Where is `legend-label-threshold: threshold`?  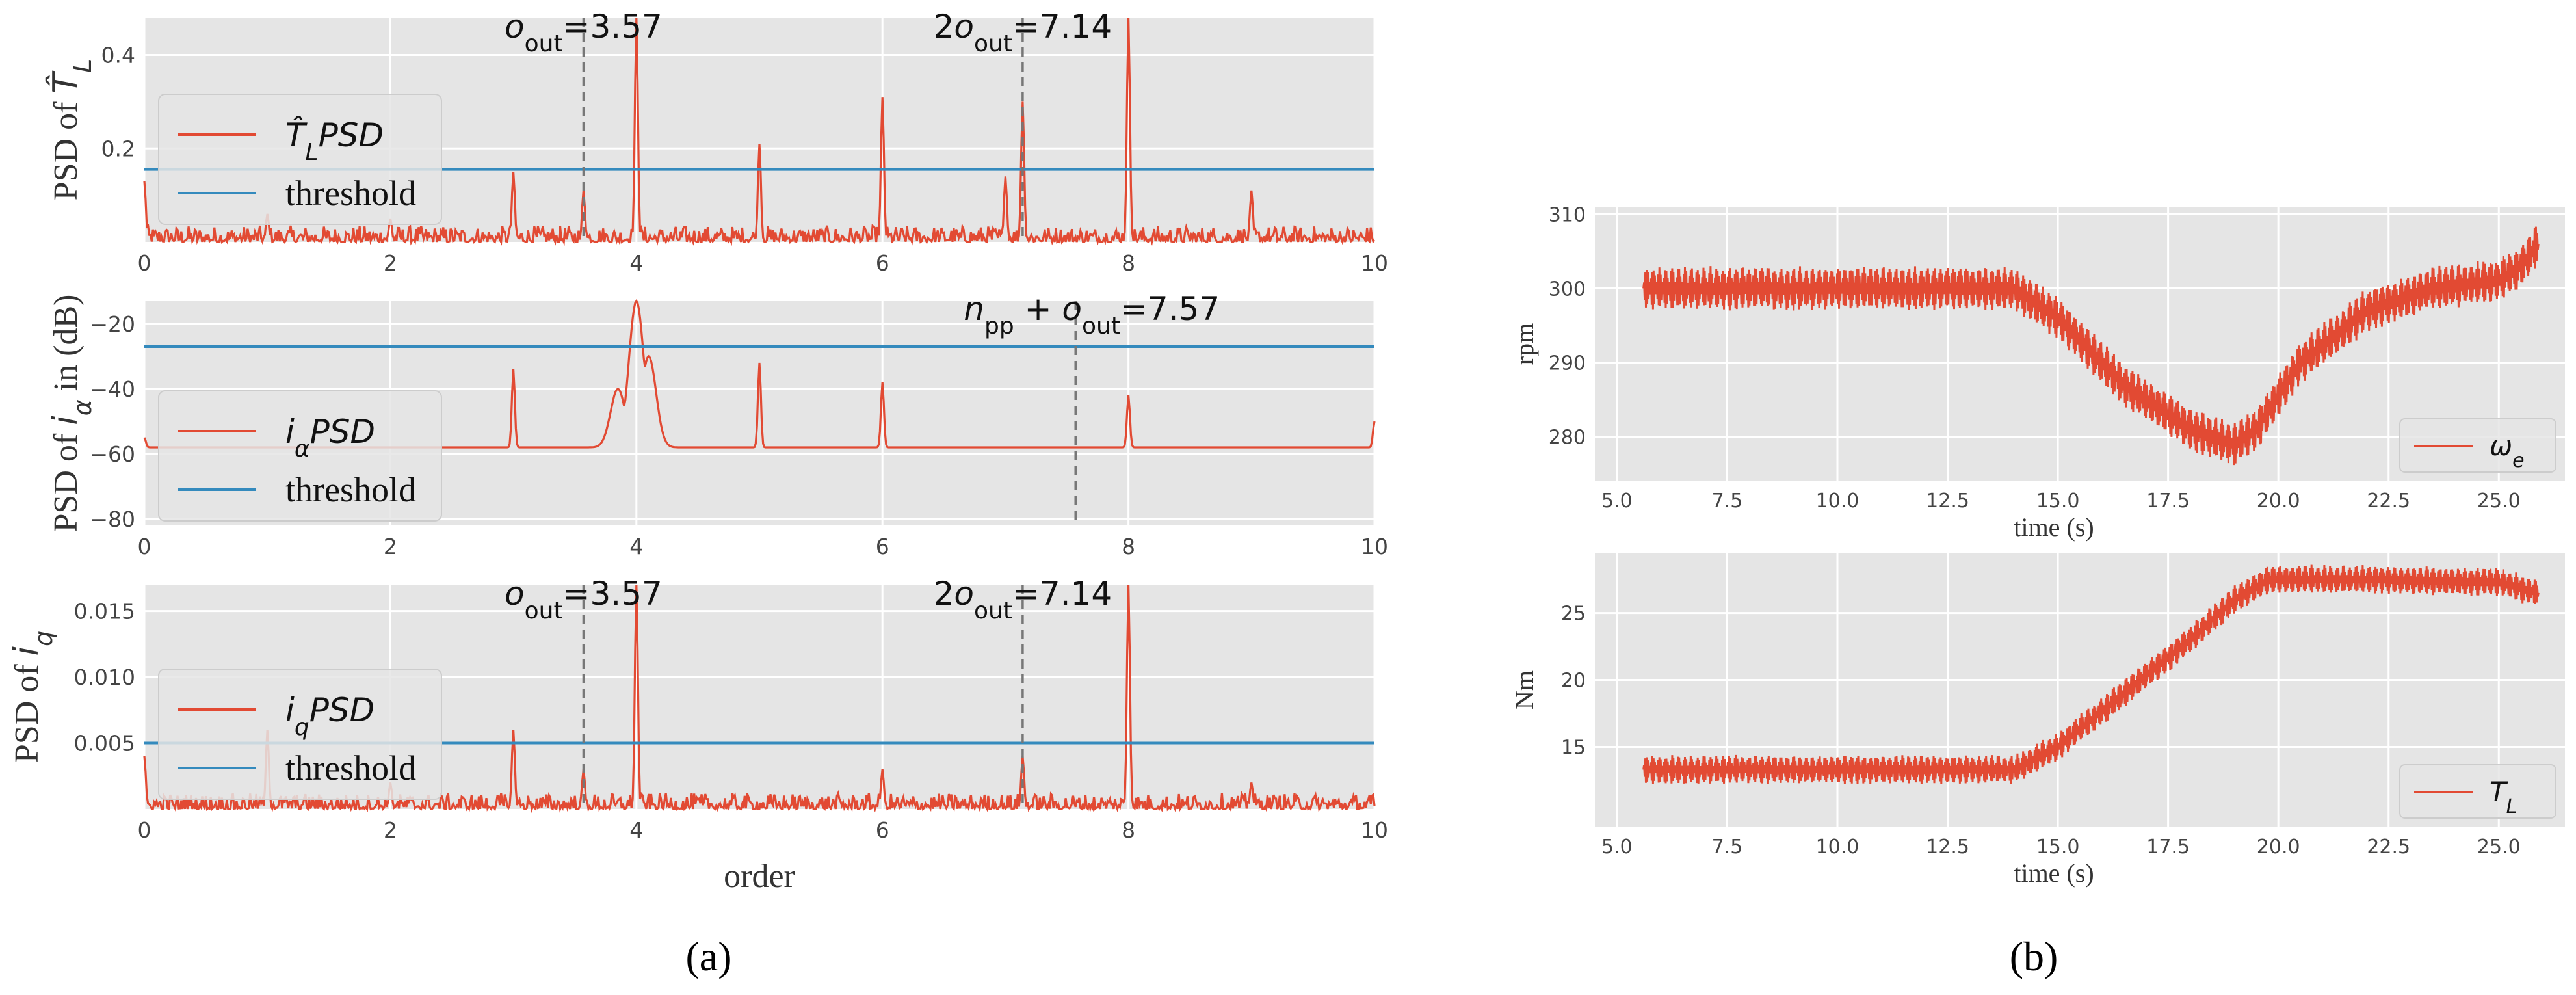 legend-label-threshold: threshold is located at coordinates (350, 490).